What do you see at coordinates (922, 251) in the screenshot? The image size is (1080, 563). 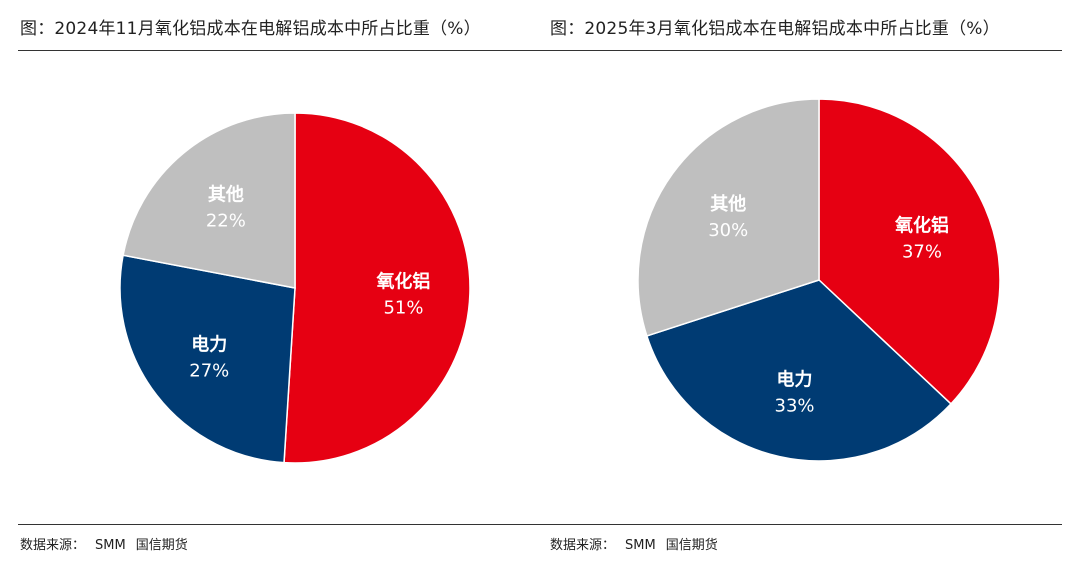 I see `slice-value-label: 37%` at bounding box center [922, 251].